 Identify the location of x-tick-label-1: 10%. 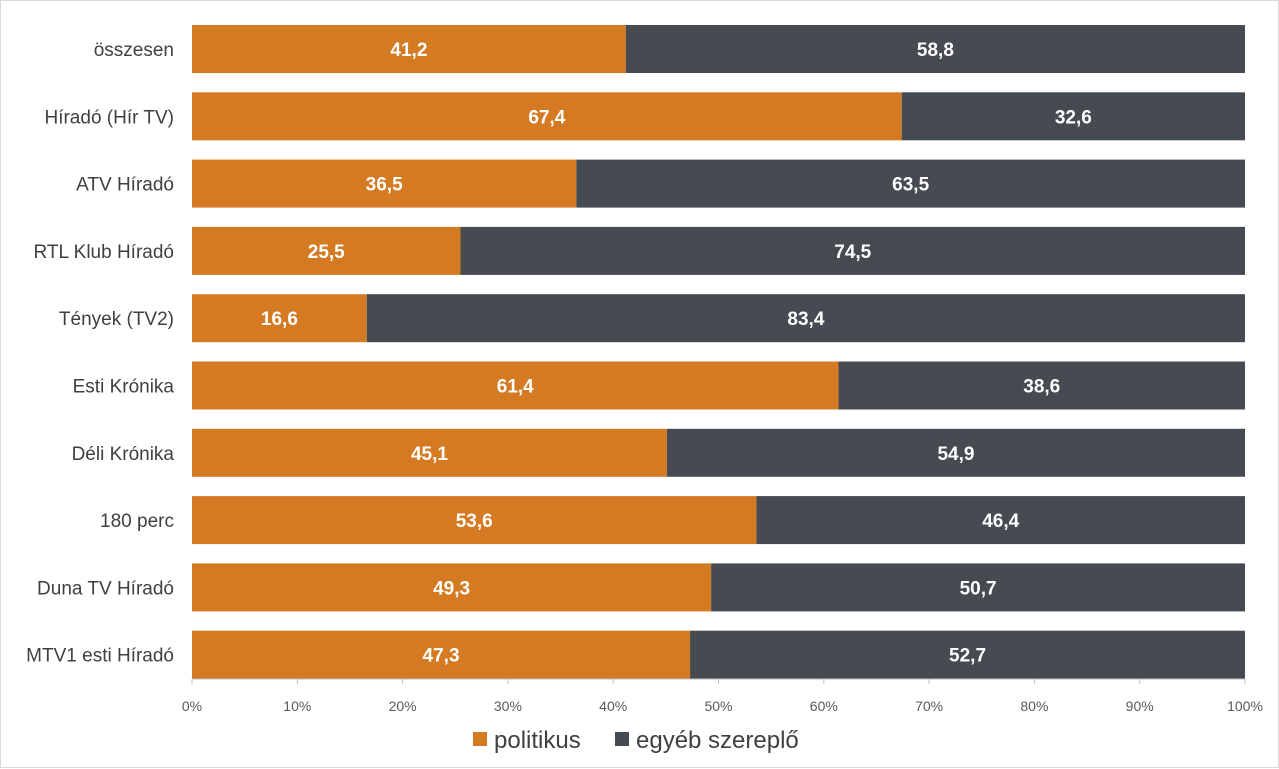
(297, 706).